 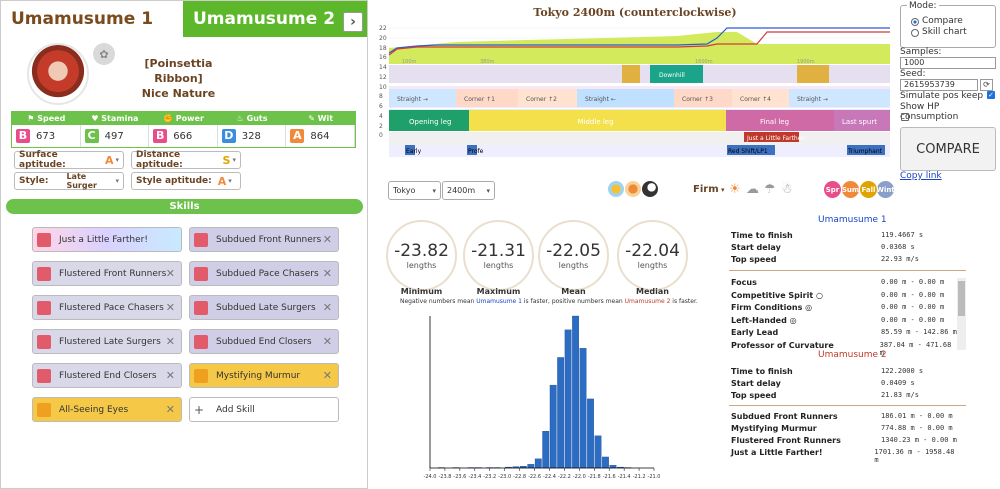 I want to click on result-value: 0.0368 s, so click(x=898, y=247).